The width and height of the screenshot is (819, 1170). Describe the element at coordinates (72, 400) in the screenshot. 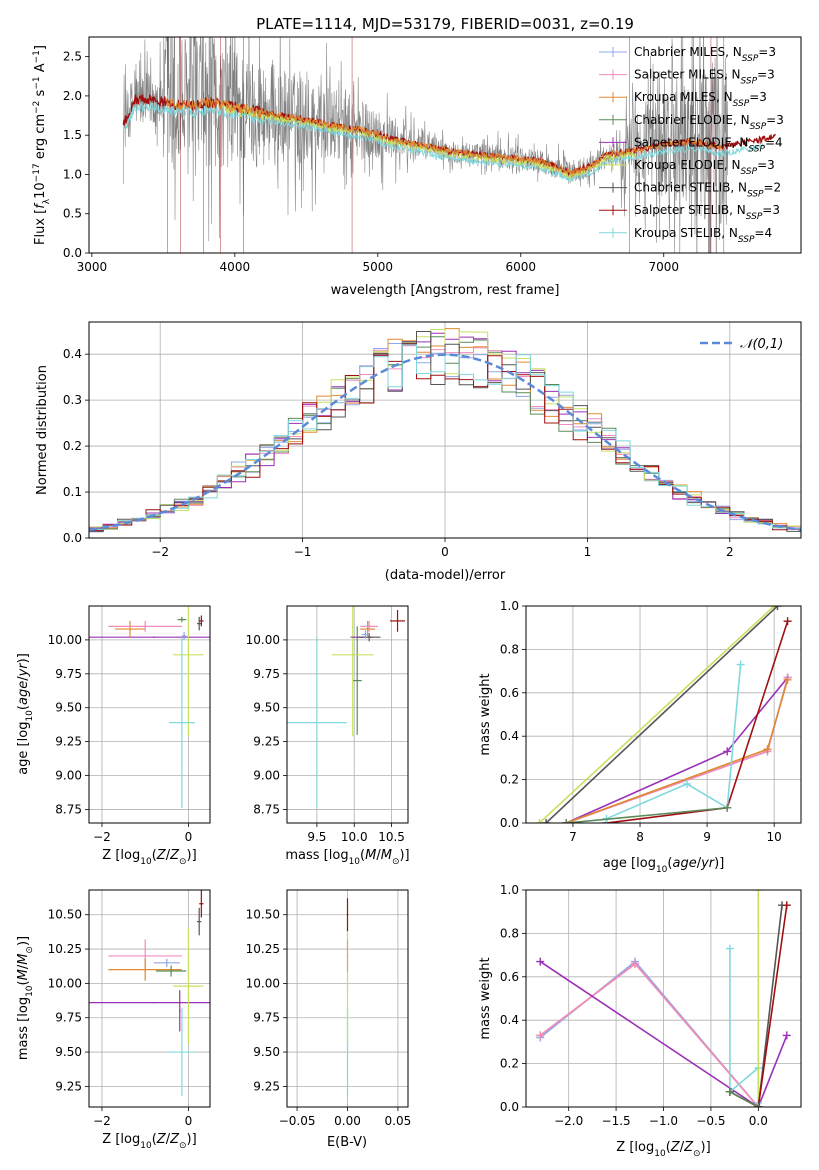

I see `residuals-ytick-label: 0.3` at that location.